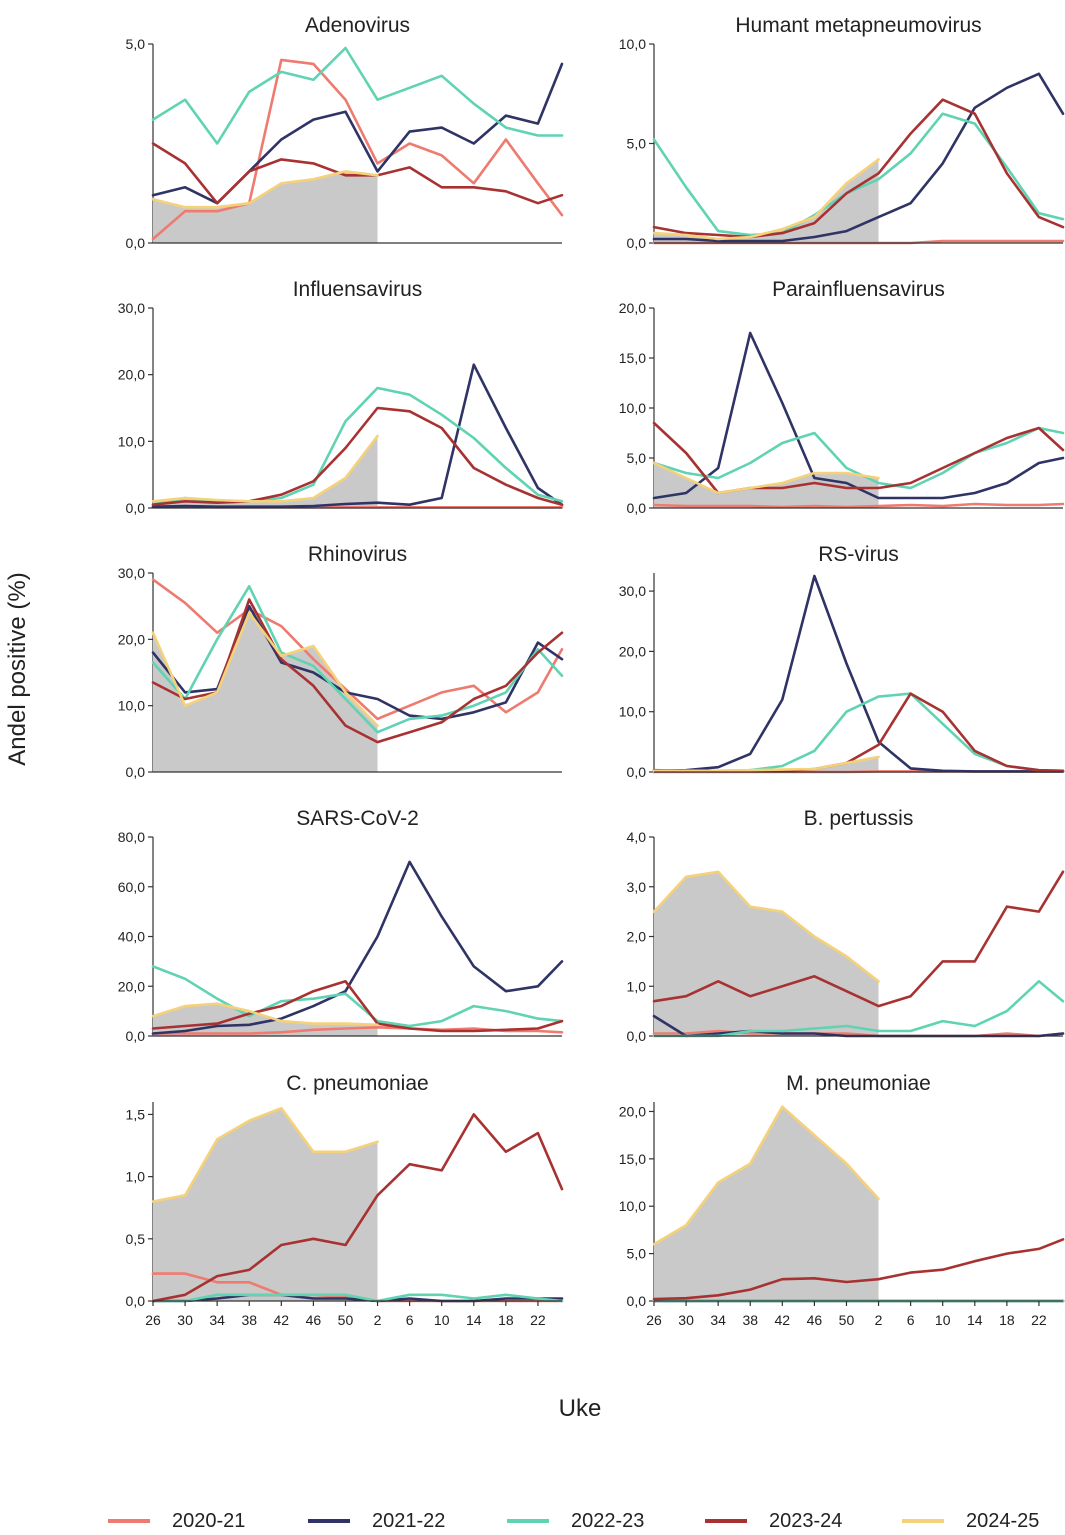 The height and width of the screenshot is (1535, 1065). I want to click on legend-label: 2021-22, so click(409, 1520).